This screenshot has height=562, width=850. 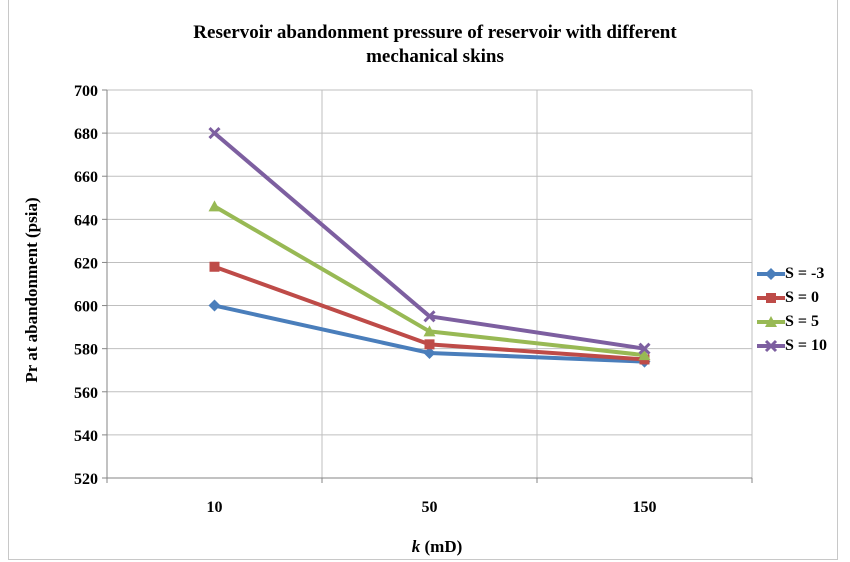 What do you see at coordinates (805, 273) in the screenshot?
I see `legend-label: S = -3` at bounding box center [805, 273].